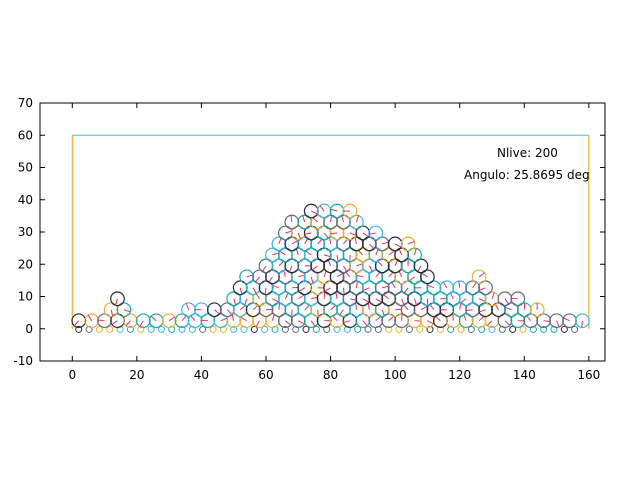 Image resolution: width=640 pixels, height=478 pixels. Describe the element at coordinates (524, 375) in the screenshot. I see `x-tick-label: 140` at that location.